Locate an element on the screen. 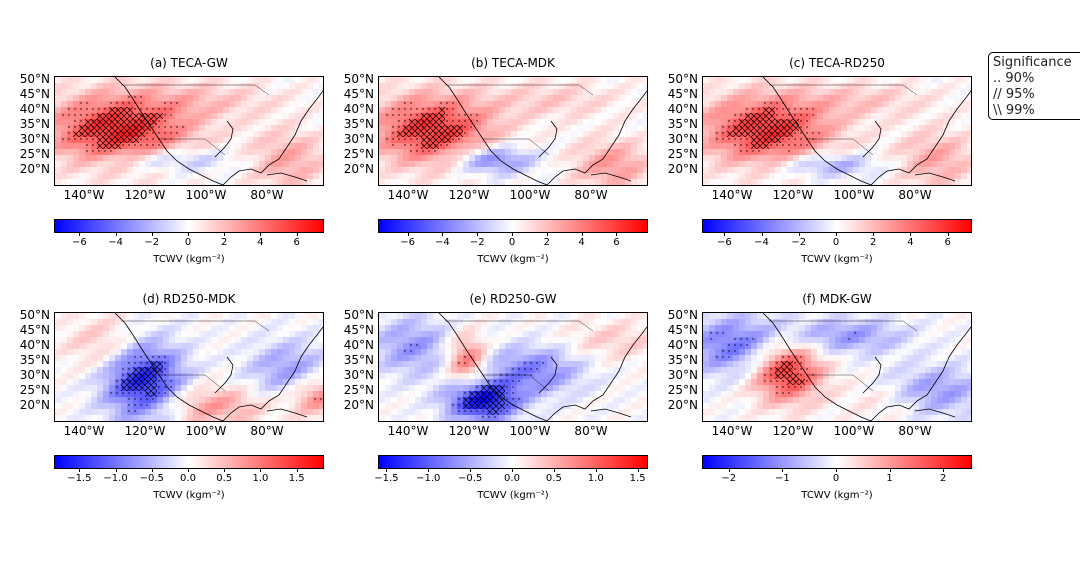 The width and height of the screenshot is (1080, 576). legend-item-90: .. 90% is located at coordinates (1014, 78).